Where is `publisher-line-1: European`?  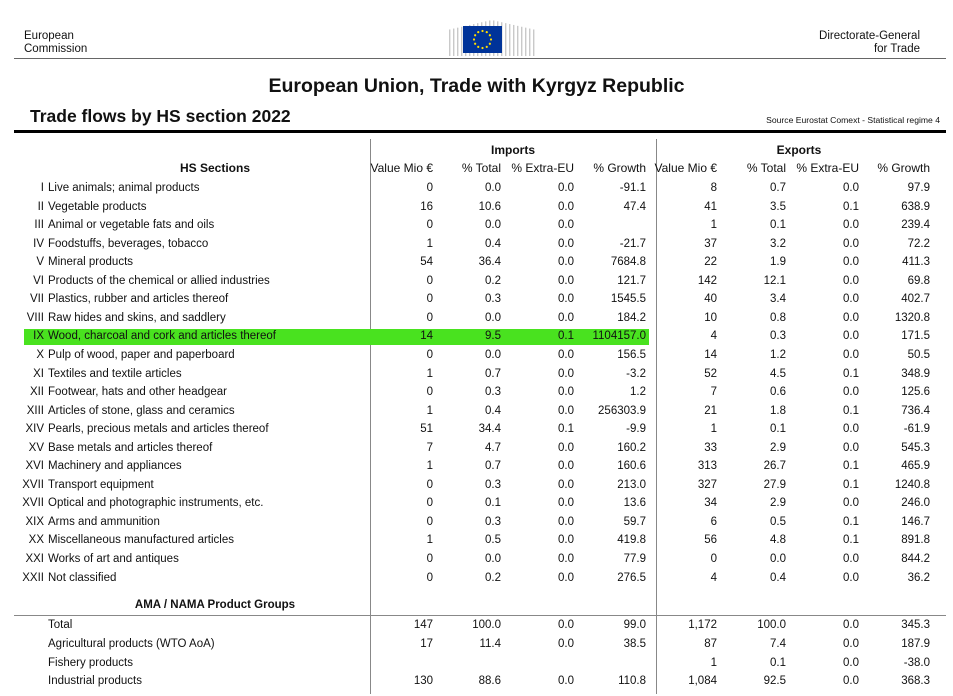 publisher-line-1: European is located at coordinates (49, 36).